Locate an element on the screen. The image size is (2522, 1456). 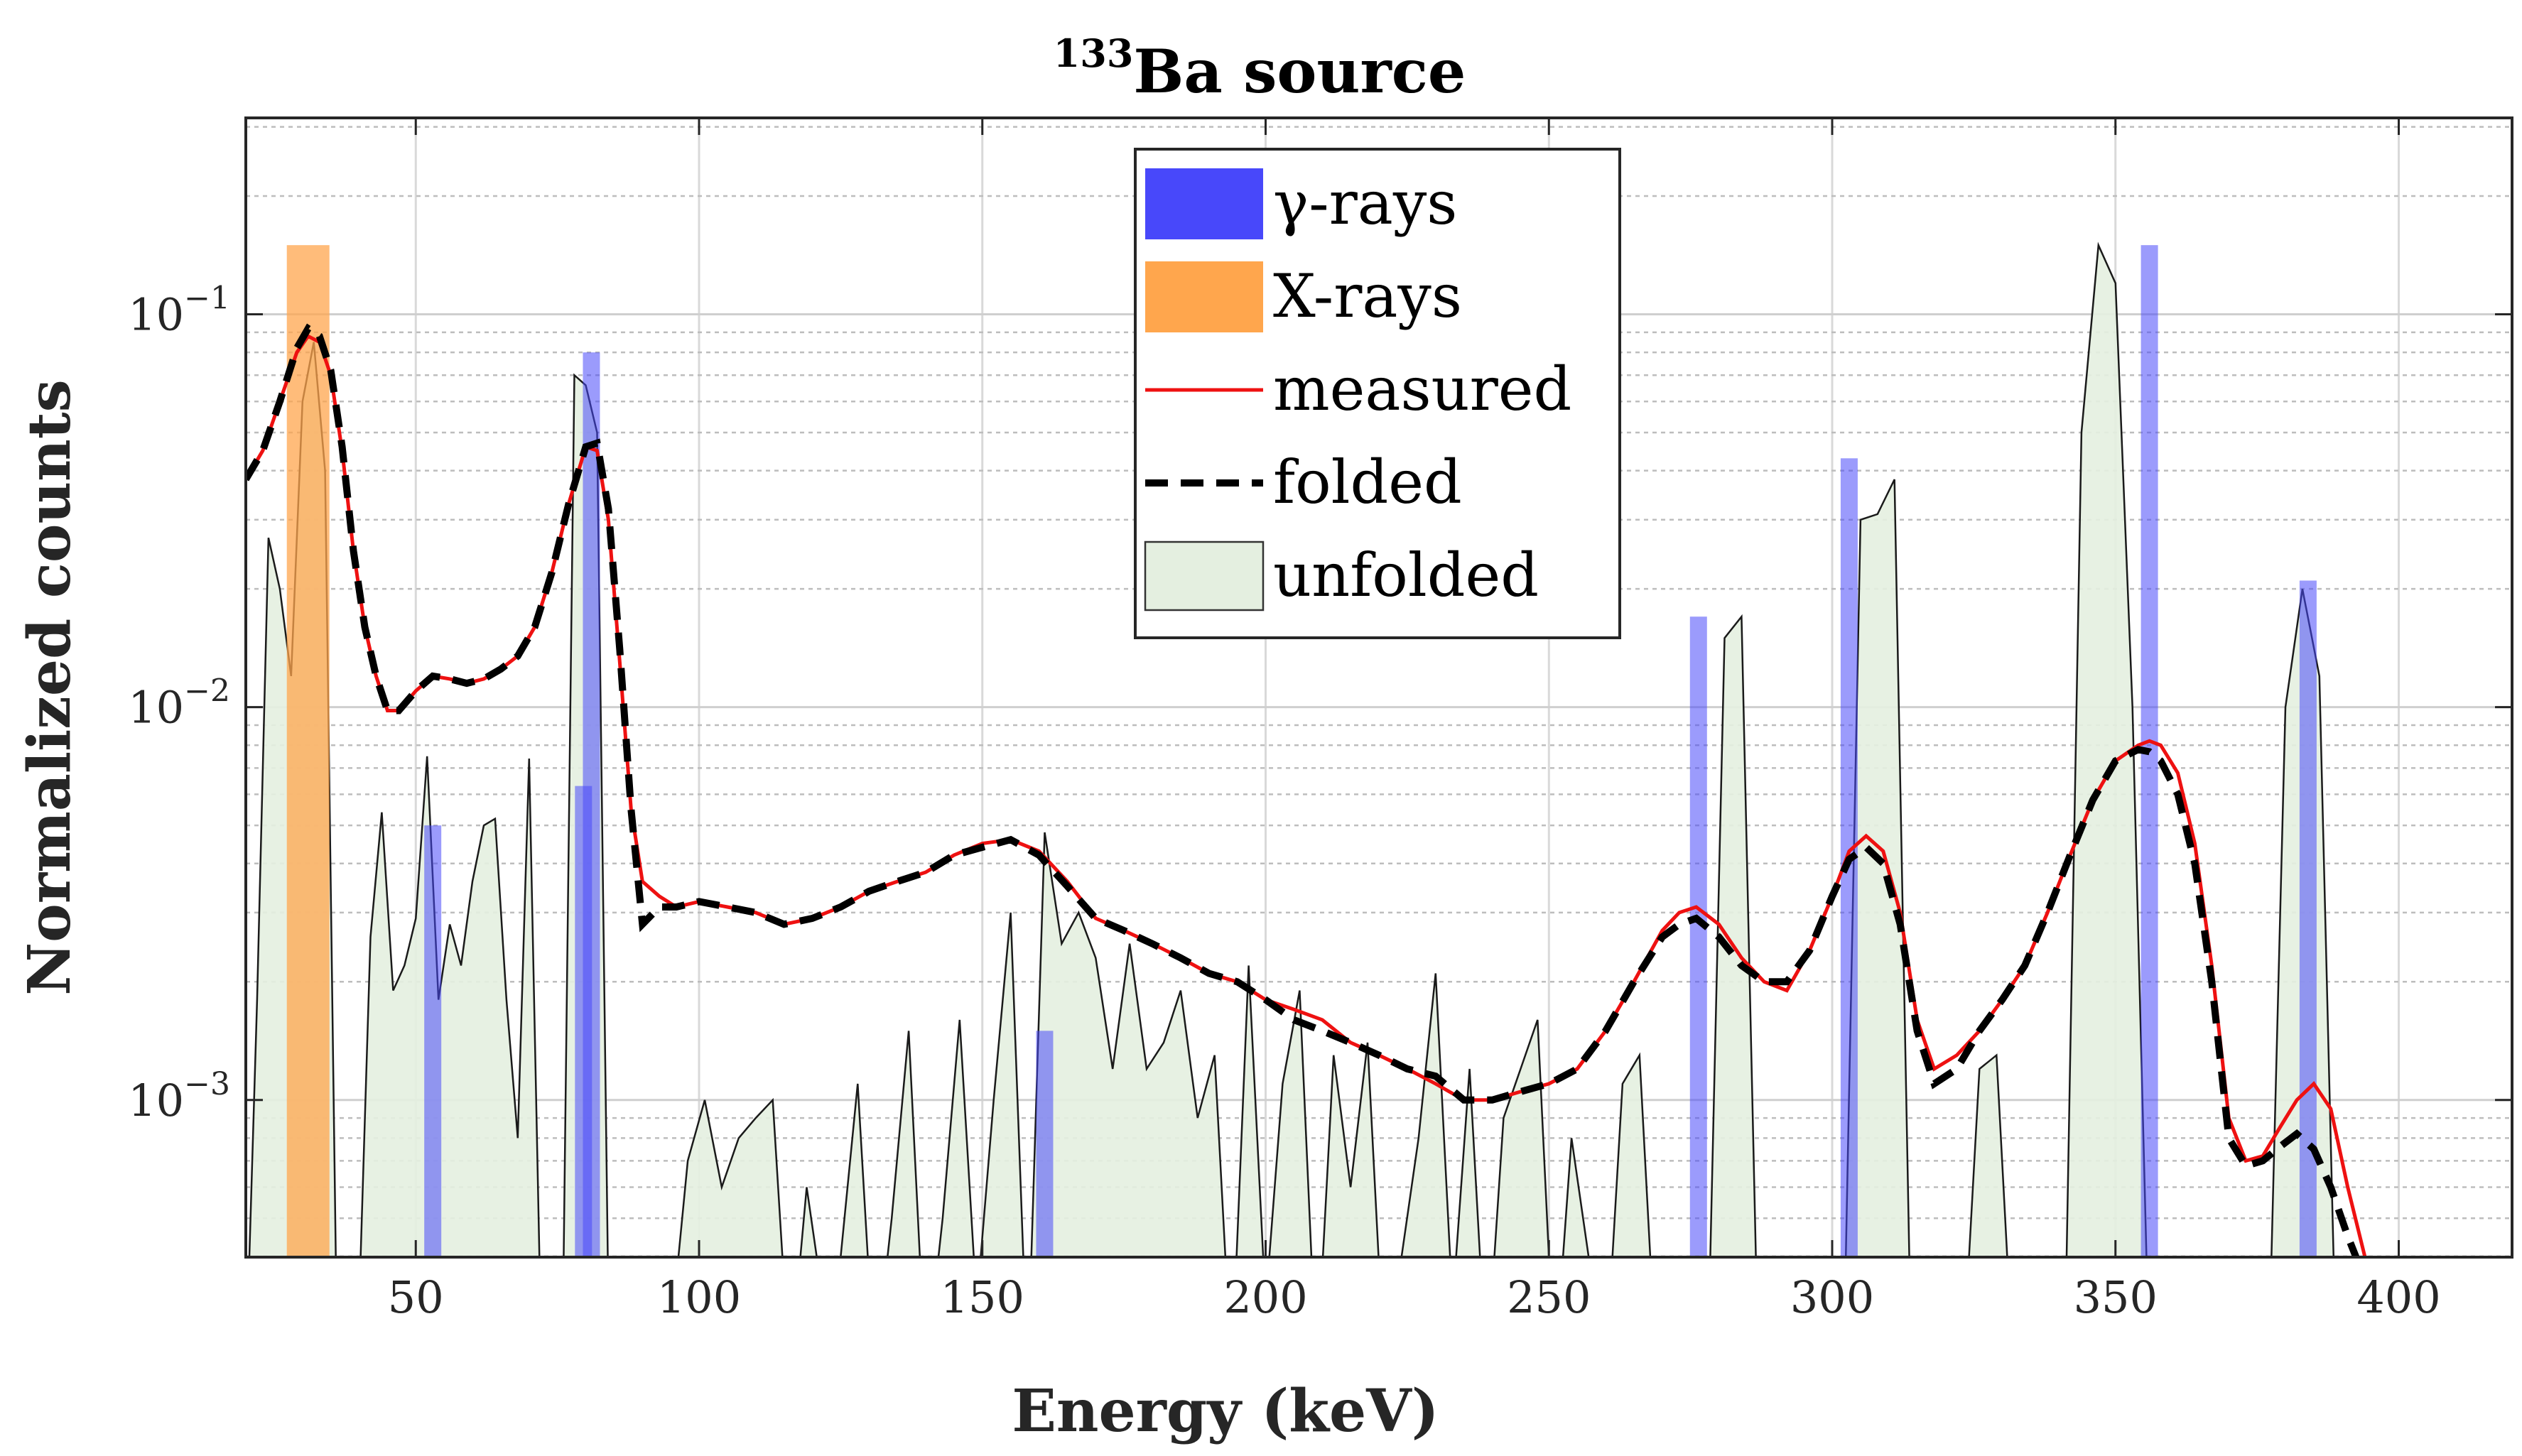
legend-swatch-xray is located at coordinates (1204, 296).